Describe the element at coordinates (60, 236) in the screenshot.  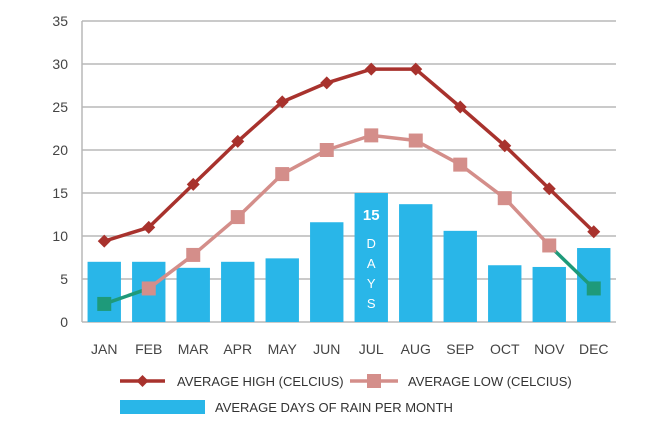
I see `y-tick-label: 10` at that location.